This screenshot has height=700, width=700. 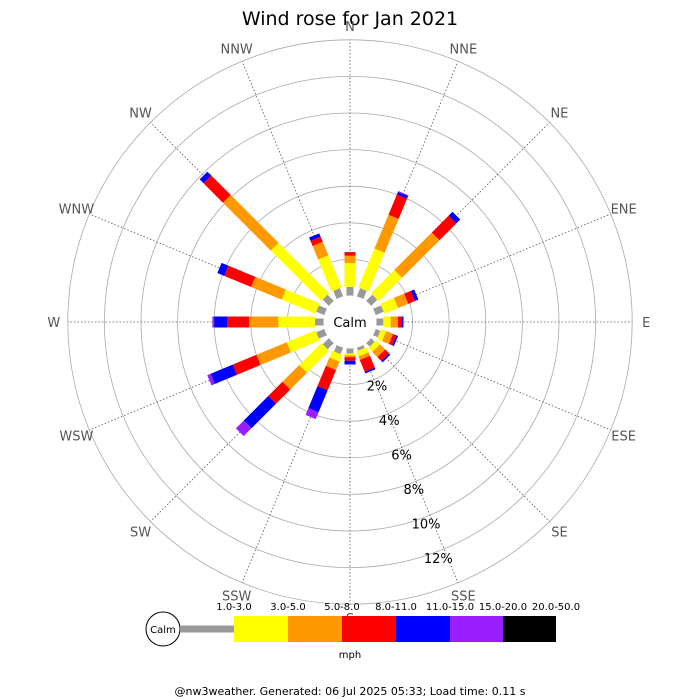 What do you see at coordinates (463, 597) in the screenshot?
I see `direction-label-sse: SSE` at bounding box center [463, 597].